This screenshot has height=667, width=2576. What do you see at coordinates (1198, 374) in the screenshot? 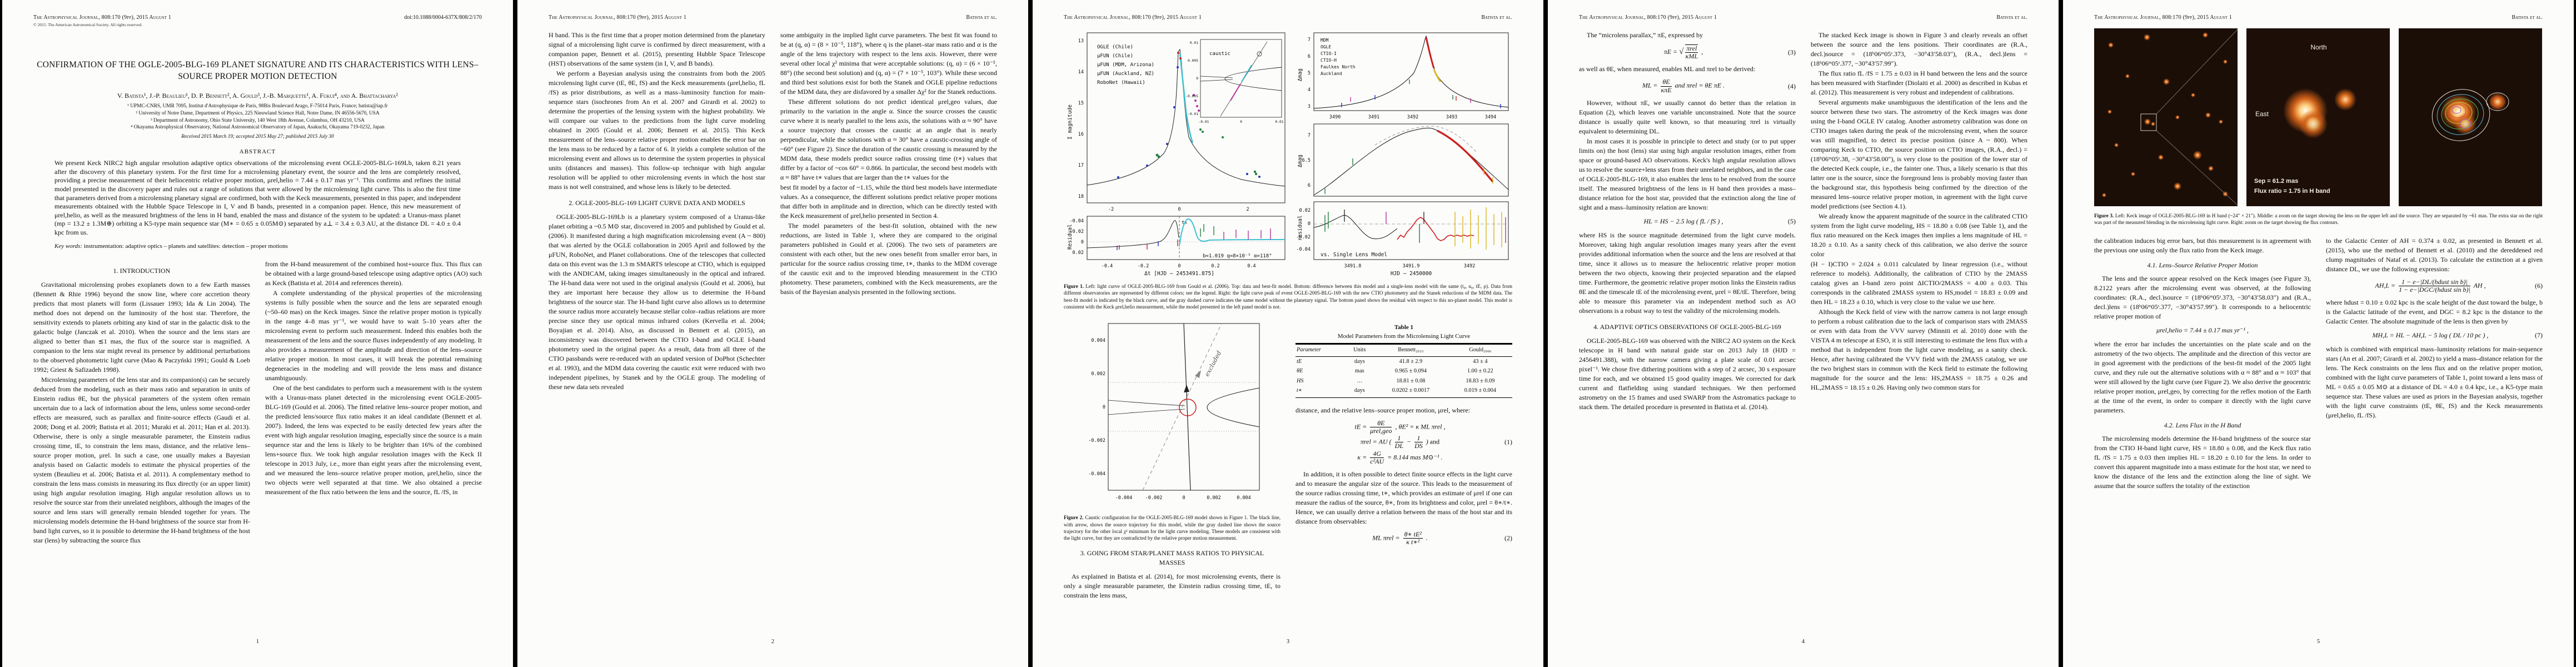
I see `excluded-arrow` at bounding box center [1198, 374].